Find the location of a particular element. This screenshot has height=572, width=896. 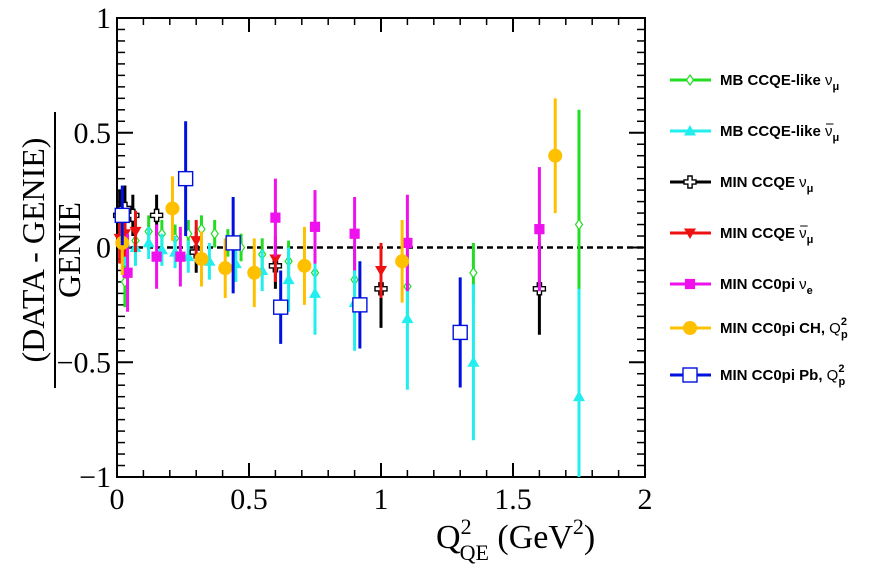

y-tick-label: 0 is located at coordinates (103, 248).